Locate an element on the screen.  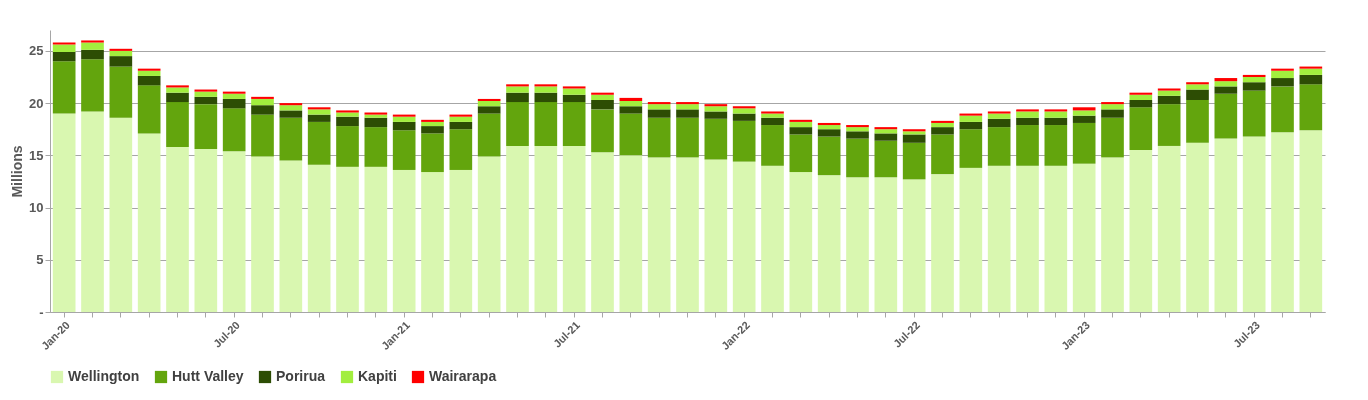
y-tick-label: 10 is located at coordinates (36, 208).